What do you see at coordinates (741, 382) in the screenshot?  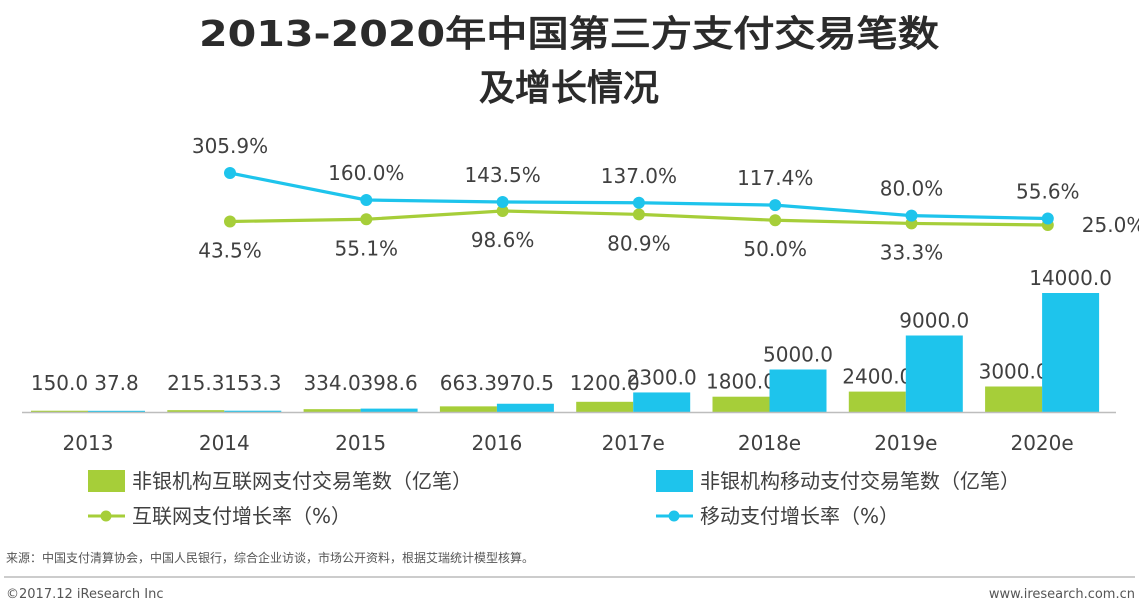 I see `bar-value-label: 1800.0` at bounding box center [741, 382].